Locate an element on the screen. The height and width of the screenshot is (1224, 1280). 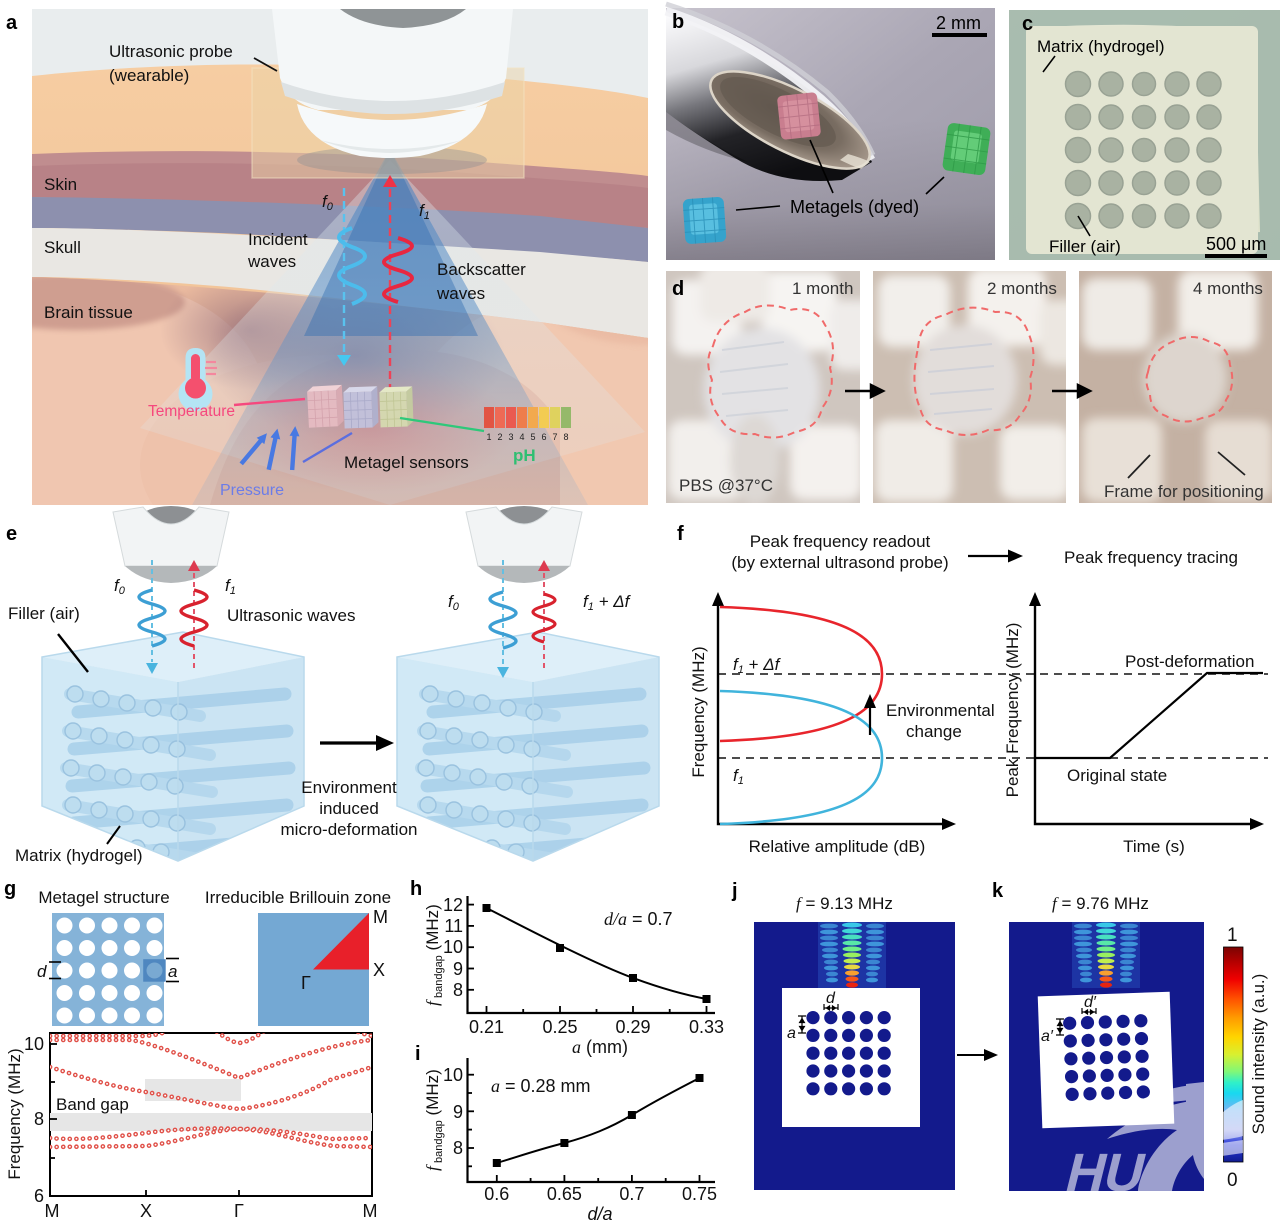
svg-text: Relative amplitude (dB) is located at coordinates (837, 846).